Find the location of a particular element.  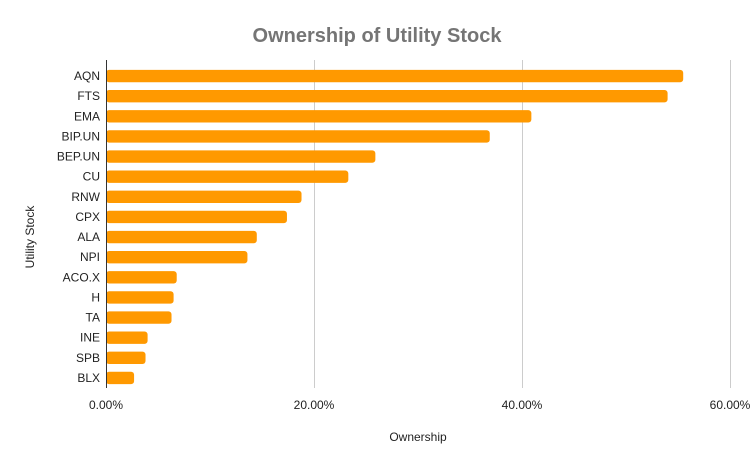

bar-cu is located at coordinates (227, 176).